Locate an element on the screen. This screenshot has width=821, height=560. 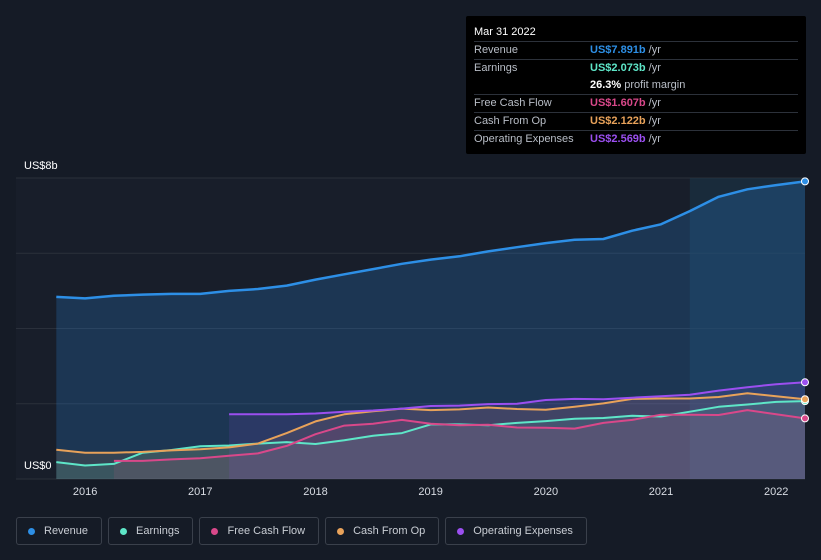
tooltip-unit: profit margin is located at coordinates (655, 85).